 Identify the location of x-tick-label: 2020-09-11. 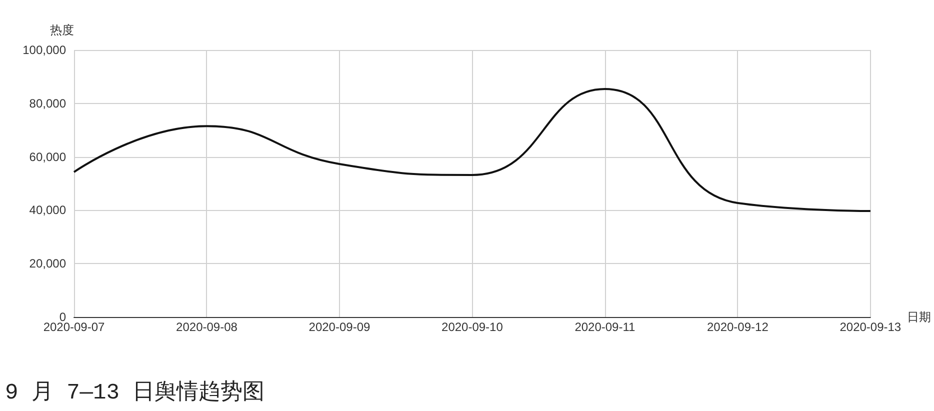
(605, 327).